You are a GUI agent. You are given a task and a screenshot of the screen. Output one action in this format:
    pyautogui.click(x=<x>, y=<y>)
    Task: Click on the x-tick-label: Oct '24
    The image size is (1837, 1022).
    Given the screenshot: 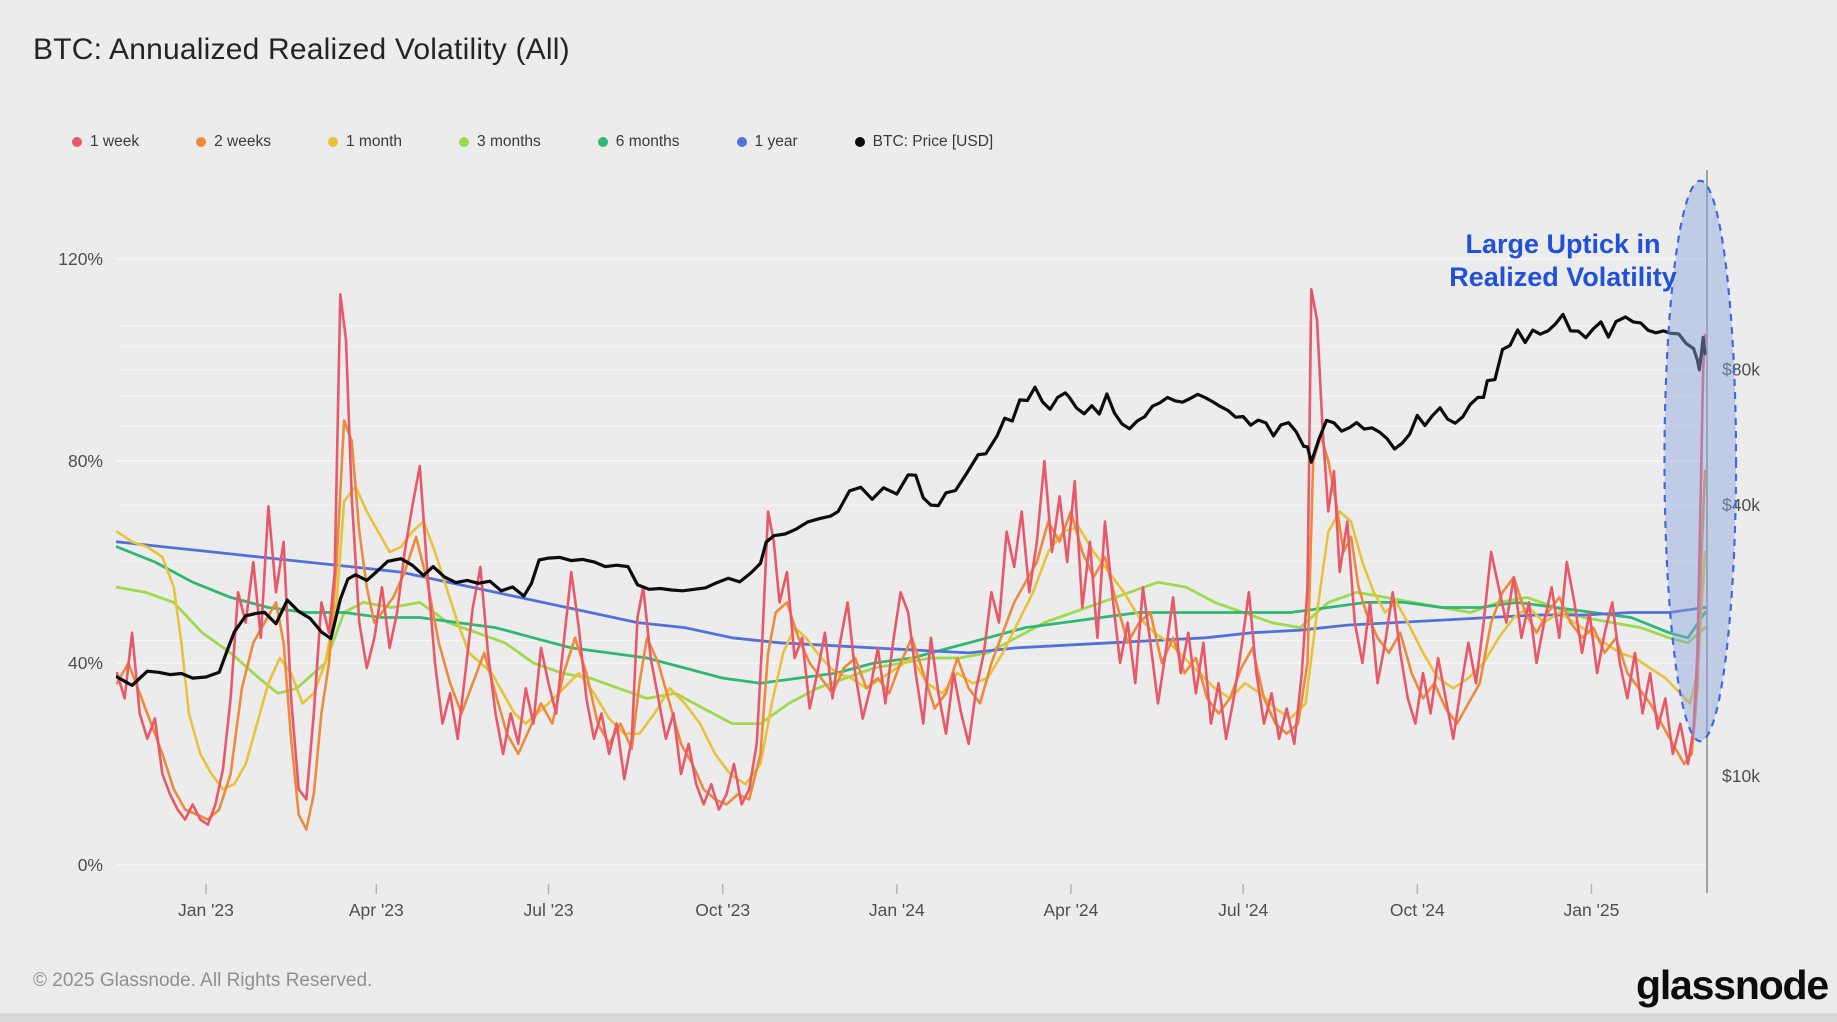 What is the action you would take?
    pyautogui.click(x=1417, y=910)
    